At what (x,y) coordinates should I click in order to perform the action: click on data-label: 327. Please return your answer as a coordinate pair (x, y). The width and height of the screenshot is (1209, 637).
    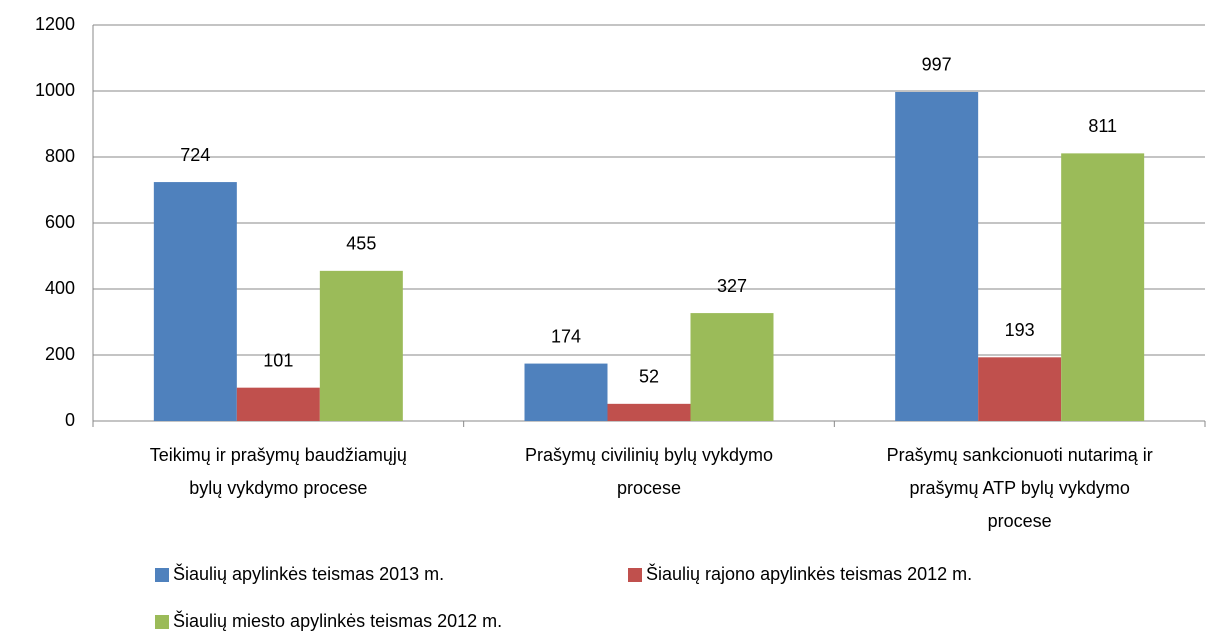
    Looking at the image, I should click on (732, 286).